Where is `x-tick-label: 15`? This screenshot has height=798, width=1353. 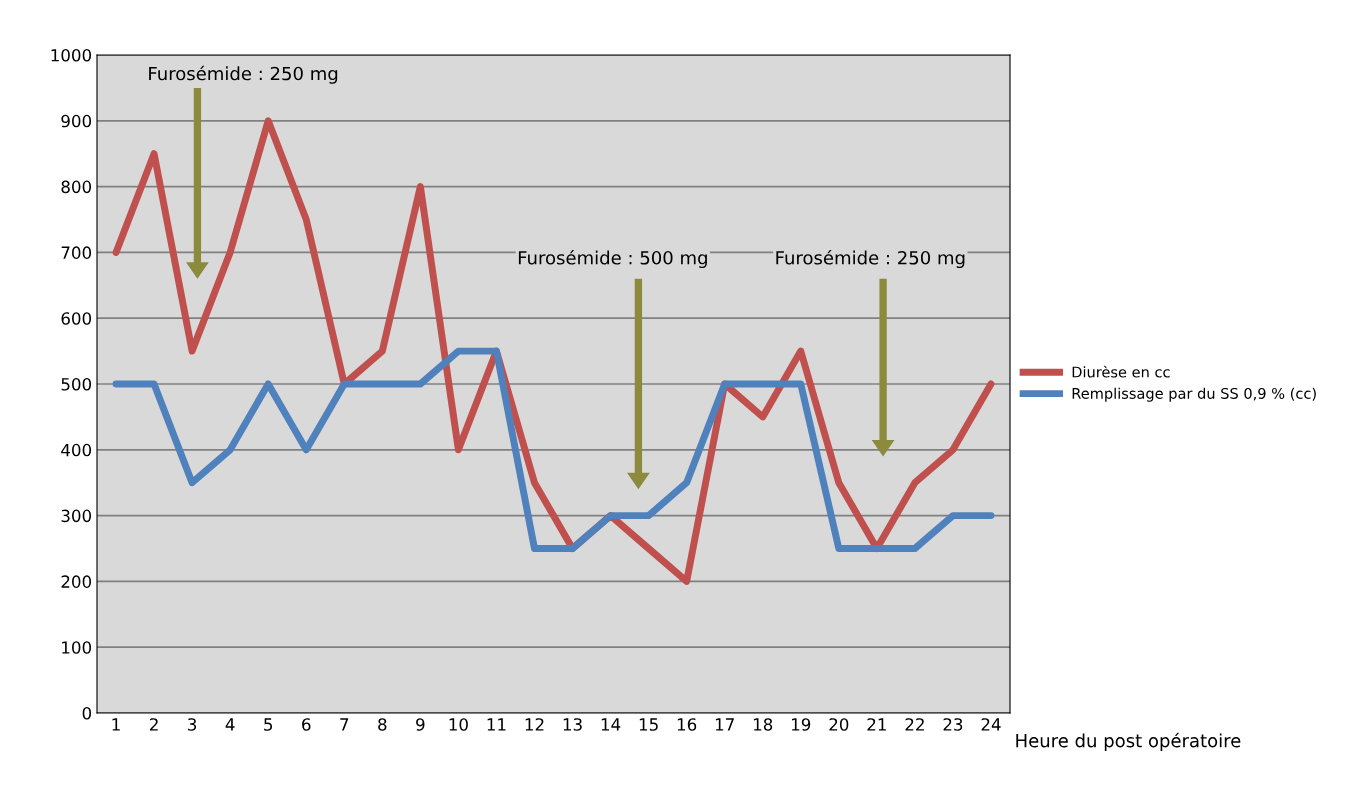
x-tick-label: 15 is located at coordinates (648, 724).